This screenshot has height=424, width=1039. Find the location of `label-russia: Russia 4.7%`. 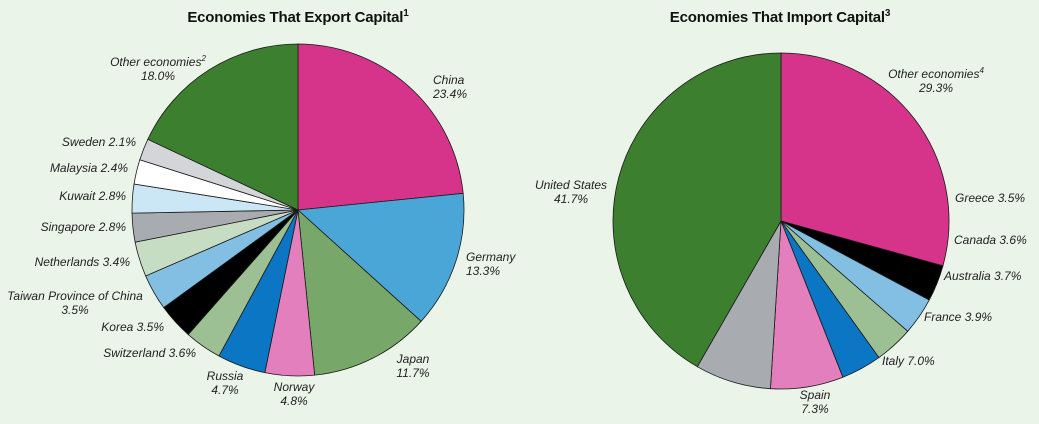

label-russia: Russia 4.7% is located at coordinates (225, 383).